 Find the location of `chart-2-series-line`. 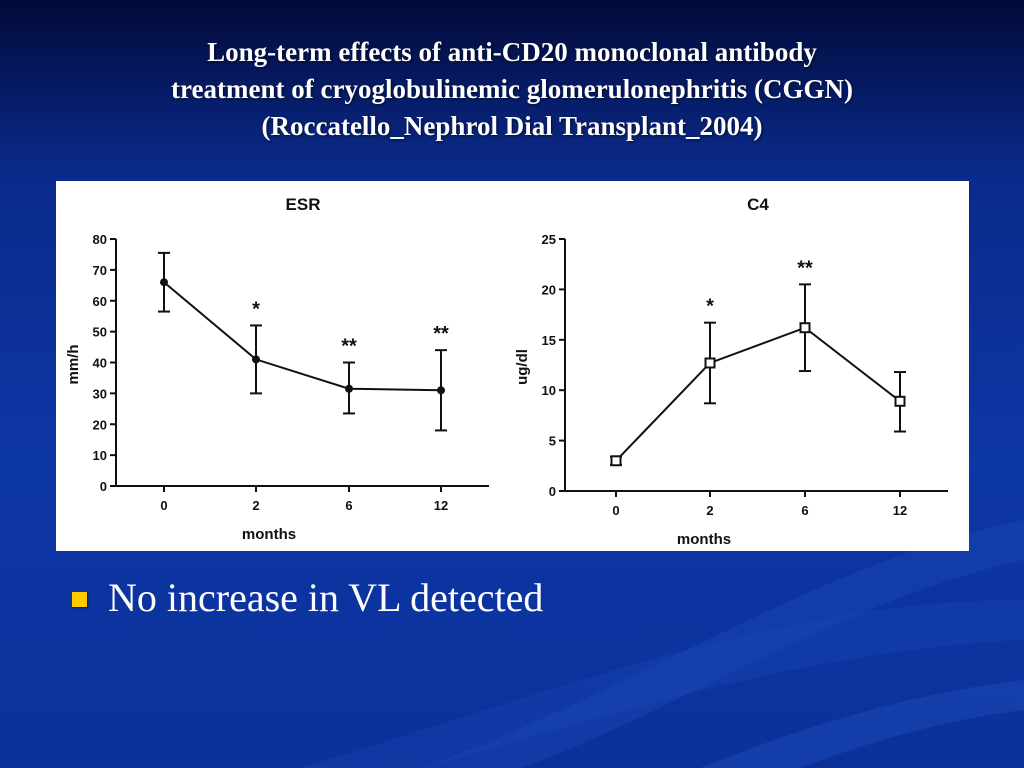

chart-2-series-line is located at coordinates (758, 394).